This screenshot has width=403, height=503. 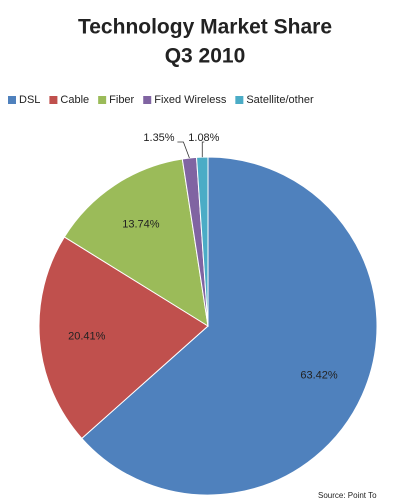 I want to click on legend-label: Cable, so click(x=74, y=100).